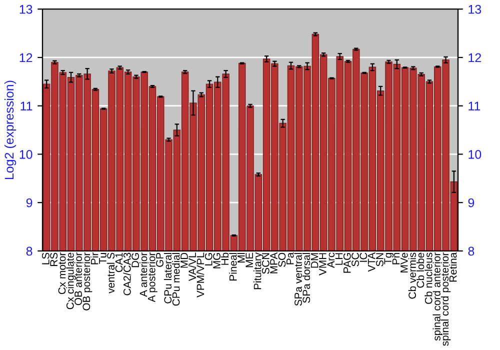 Image resolution: width=500 pixels, height=350 pixels. Describe the element at coordinates (78, 279) in the screenshot. I see `x-tick-label: OB anterior` at that location.